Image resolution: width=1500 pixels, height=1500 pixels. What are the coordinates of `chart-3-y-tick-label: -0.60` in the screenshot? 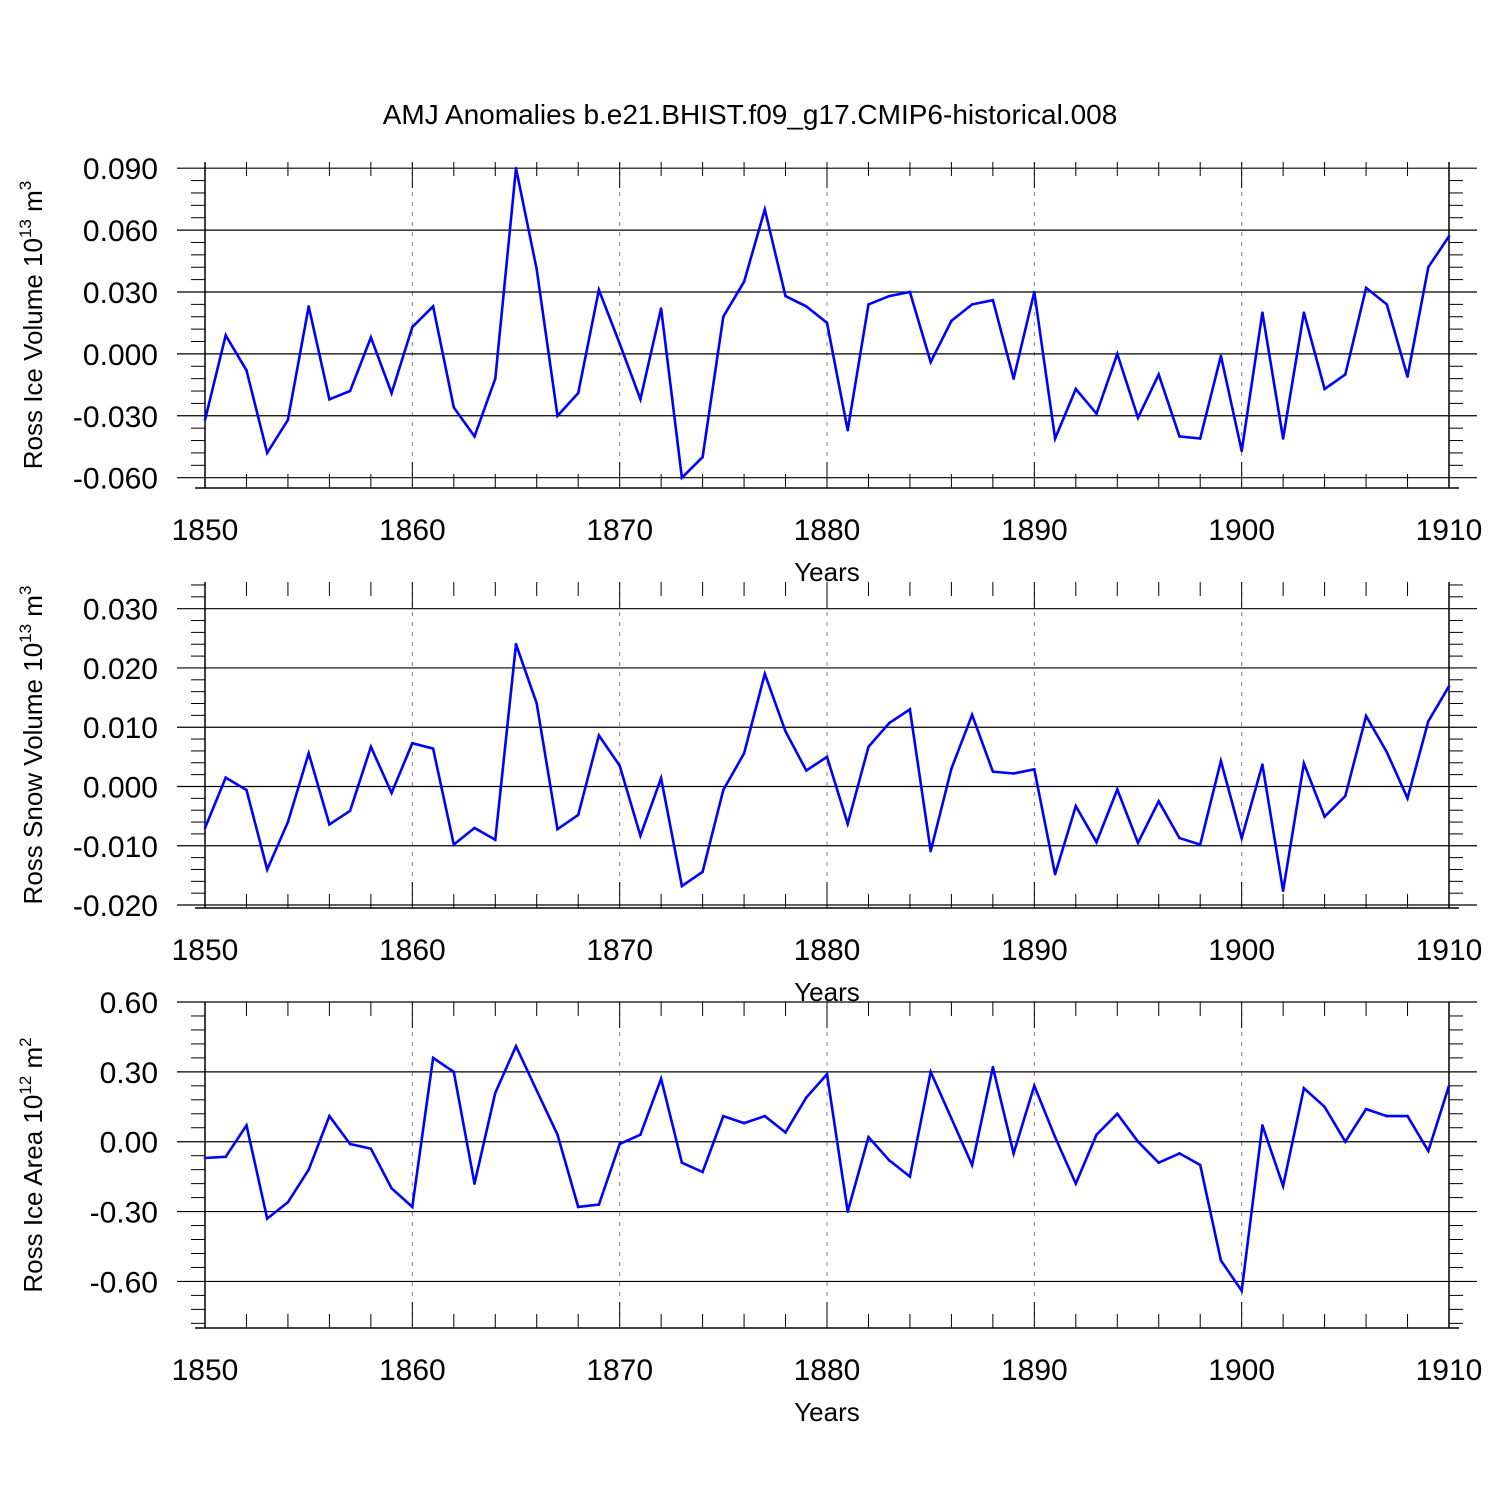 It's located at (124, 1282).